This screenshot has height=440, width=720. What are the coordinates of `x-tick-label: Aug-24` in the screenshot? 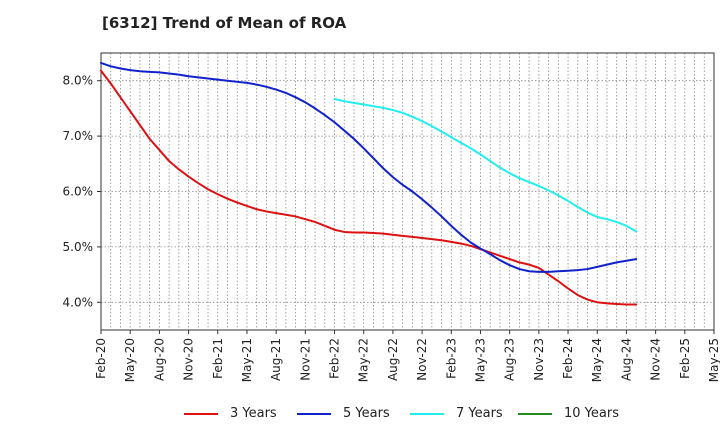 It's located at (626, 359).